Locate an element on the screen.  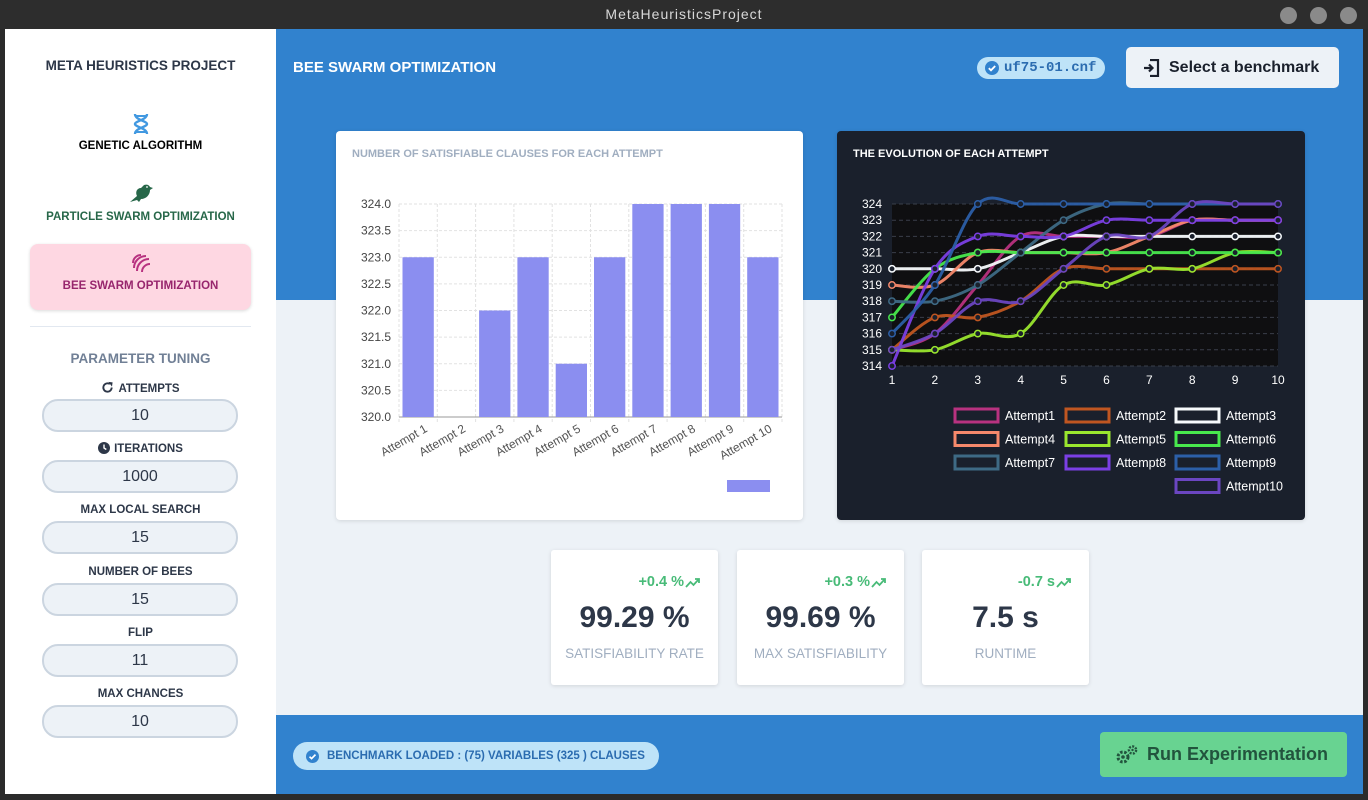
max-local-search-input is located at coordinates (140, 537).